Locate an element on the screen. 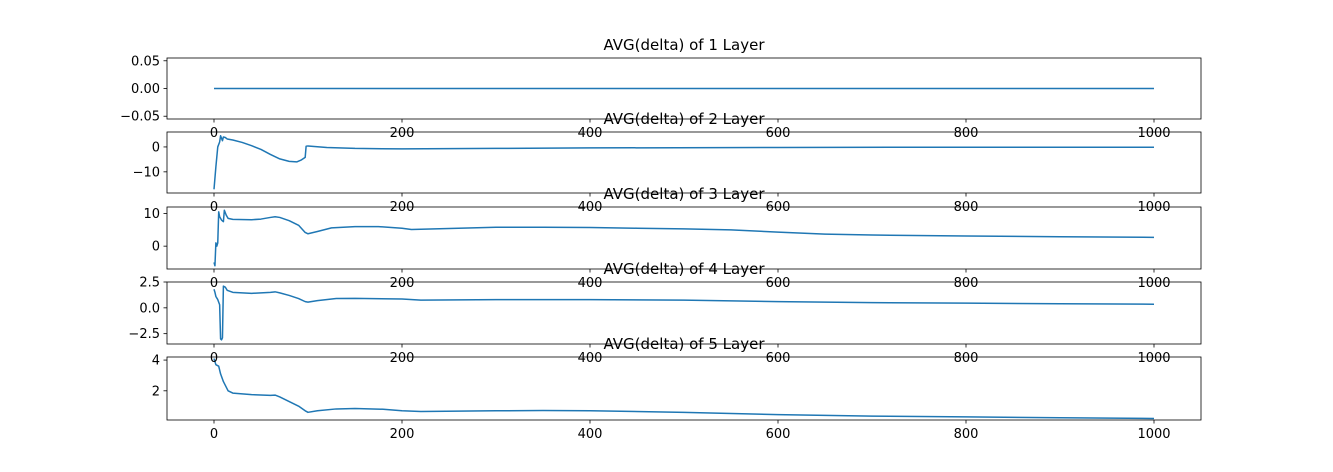  subplot-title-3: AVG(delta) of 3 Layer is located at coordinates (684, 194).